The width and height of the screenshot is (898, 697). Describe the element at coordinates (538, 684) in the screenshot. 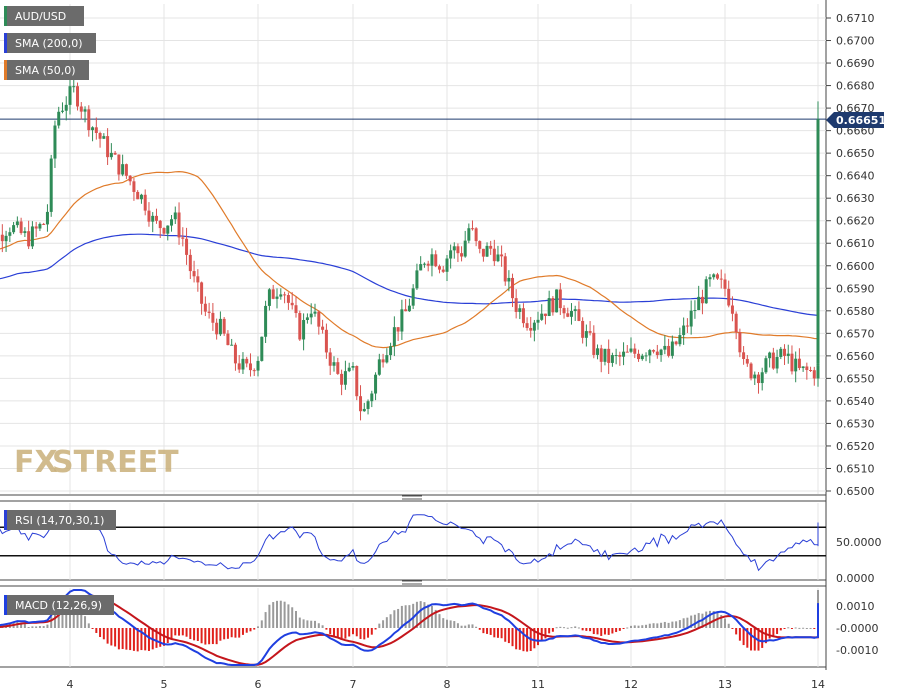

I see `x-tick-label: 11` at that location.